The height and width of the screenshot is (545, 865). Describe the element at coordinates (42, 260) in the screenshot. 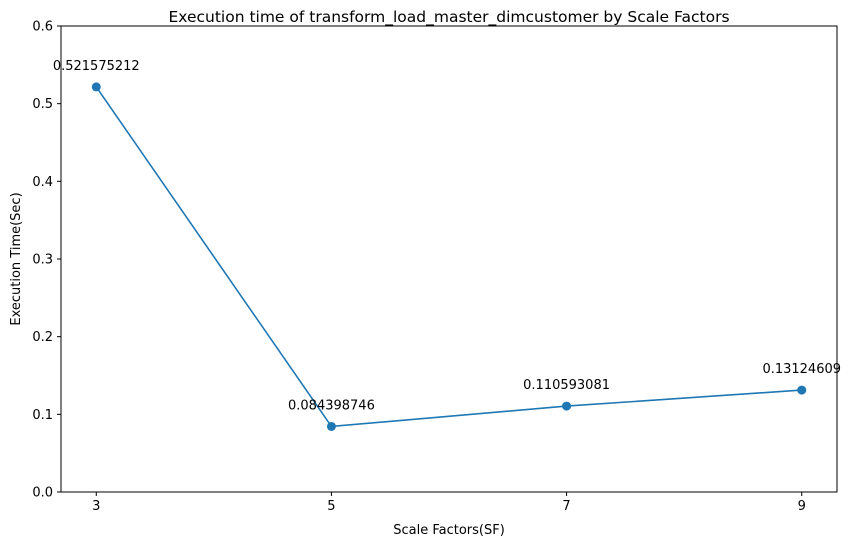

I see `y-tick-label: 0.3` at that location.